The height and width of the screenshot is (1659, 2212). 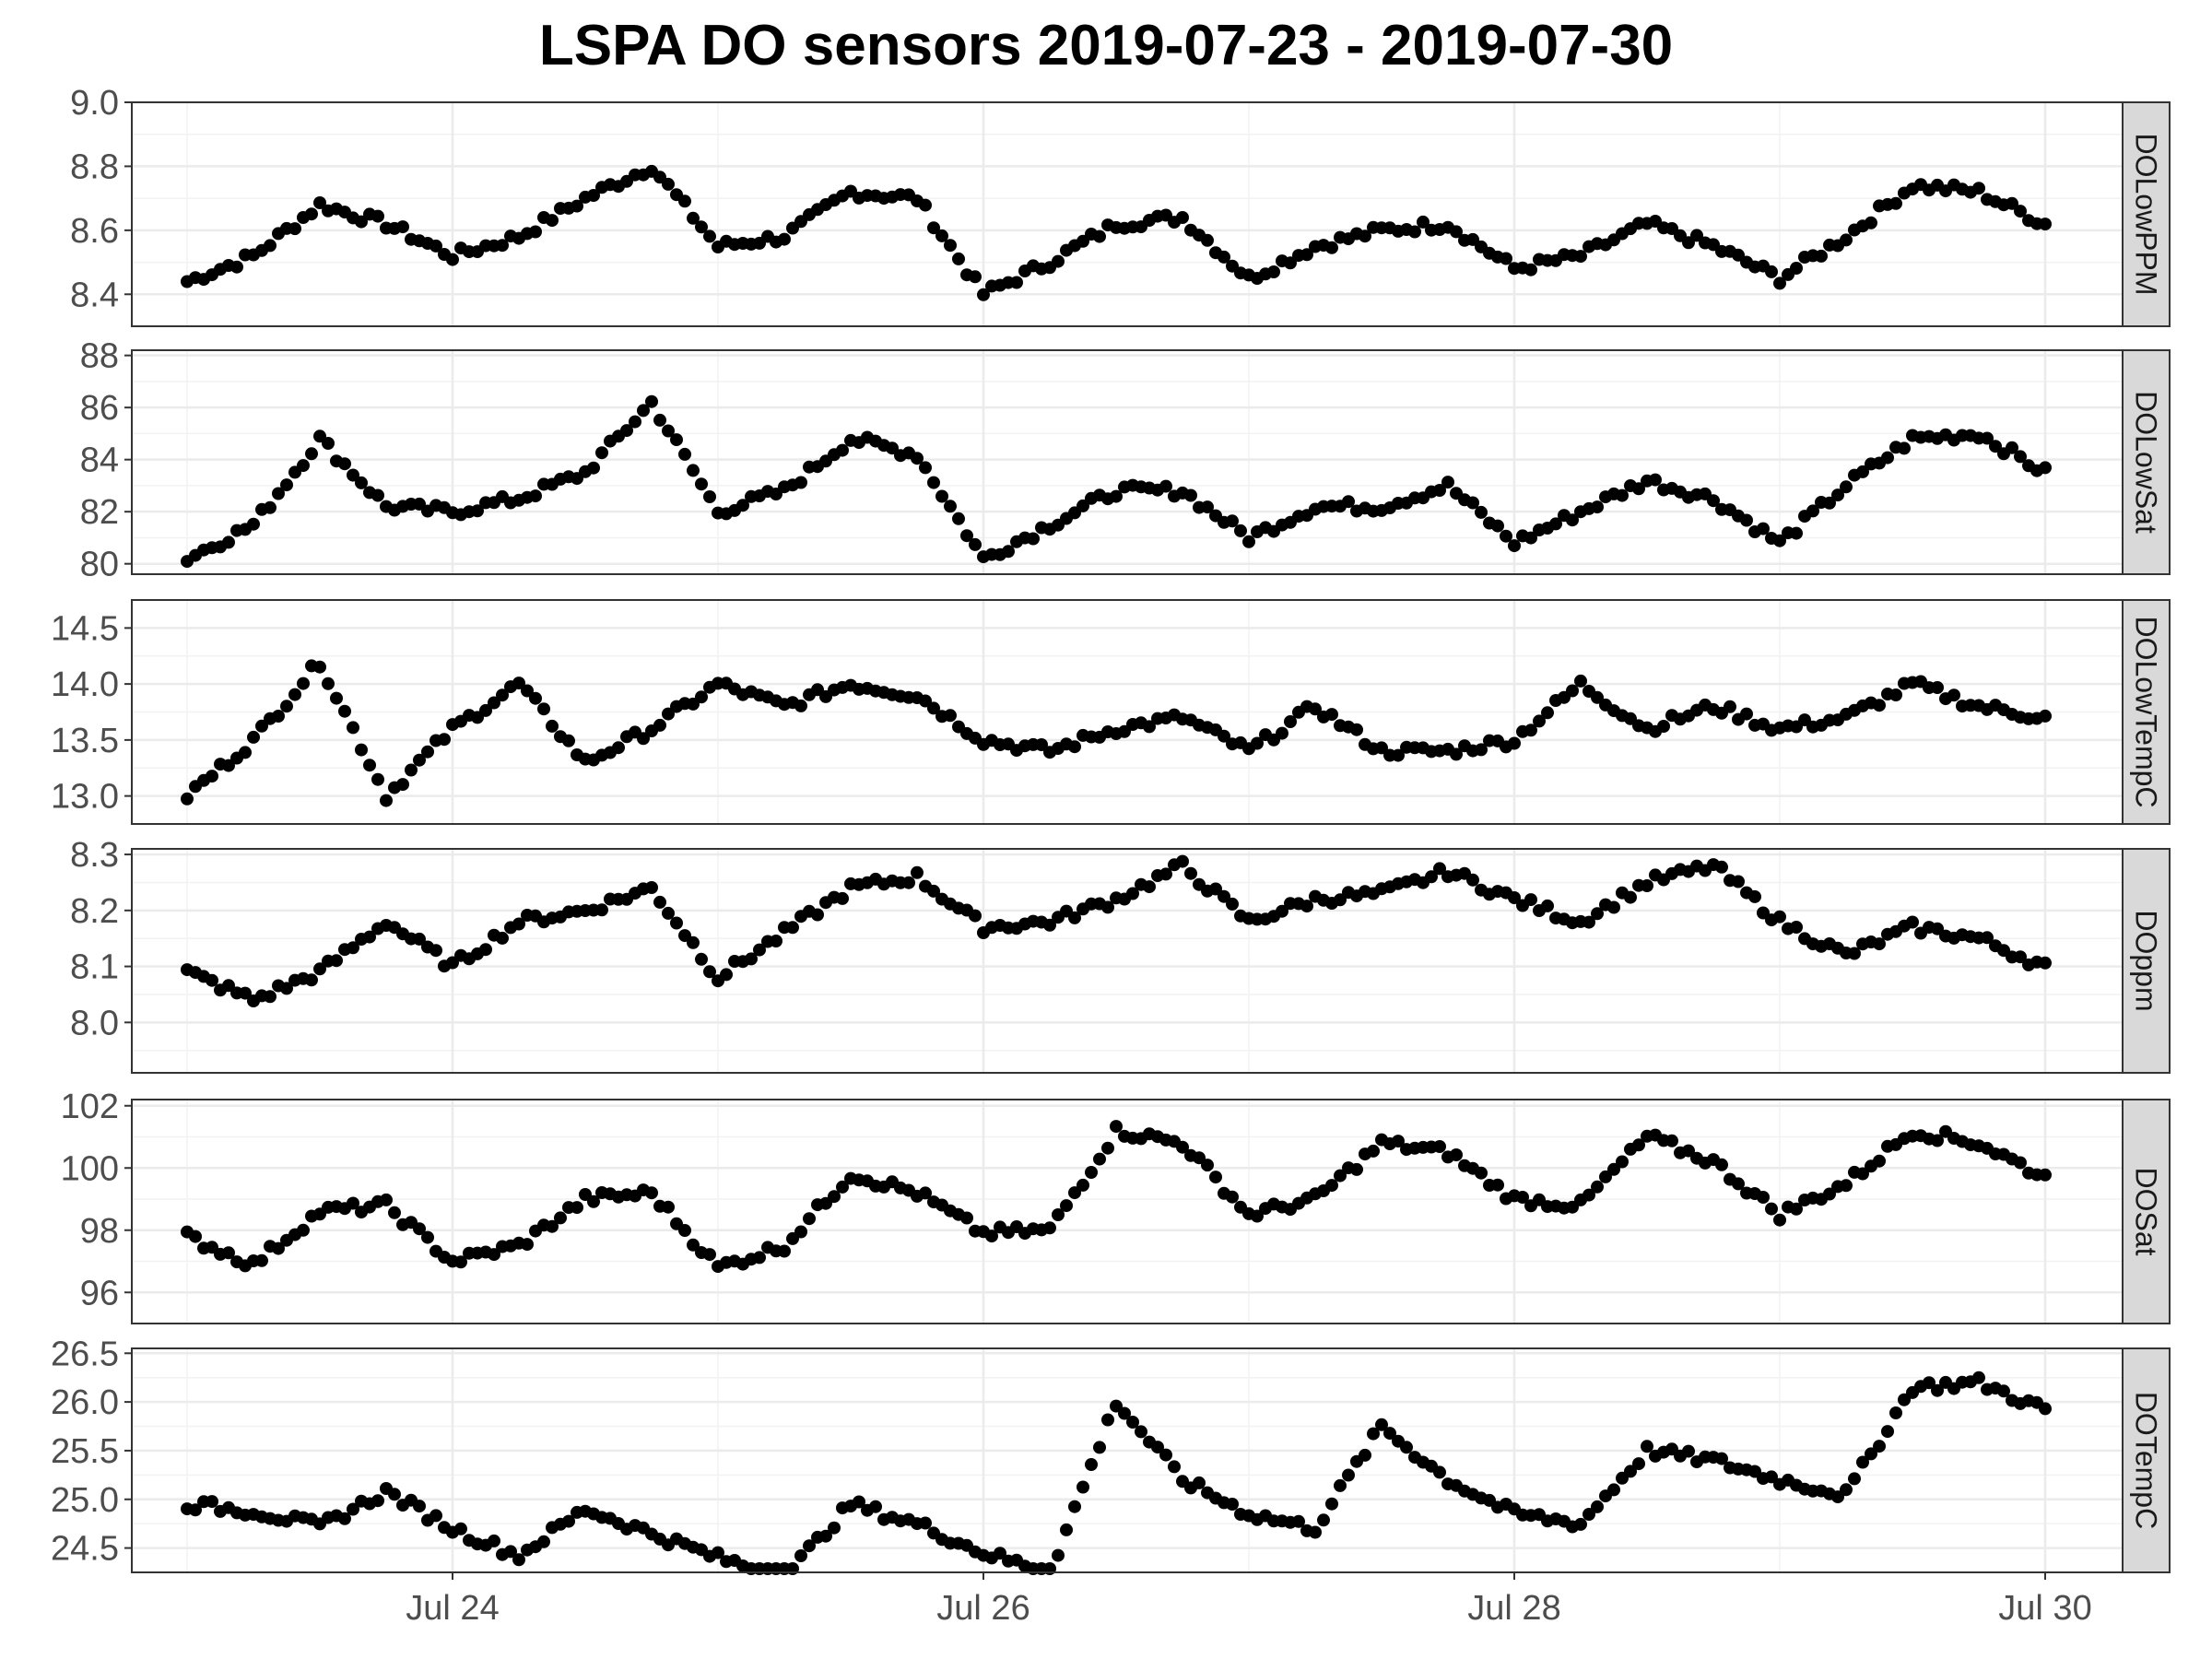 What do you see at coordinates (2146, 960) in the screenshot?
I see `facet-strip-label: DOppm` at bounding box center [2146, 960].